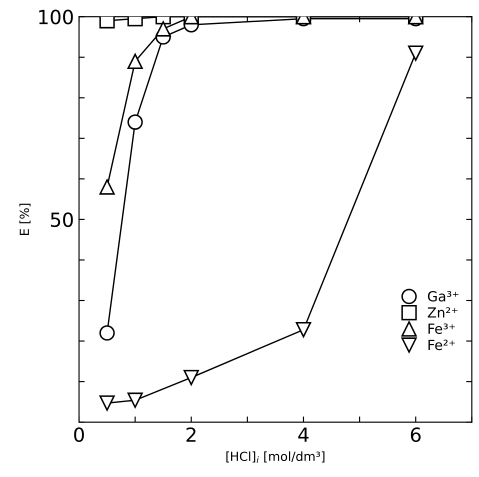 The height and width of the screenshot is (477, 479). Describe the element at coordinates (441, 328) in the screenshot. I see `legend-label: Fe³⁺` at that location.